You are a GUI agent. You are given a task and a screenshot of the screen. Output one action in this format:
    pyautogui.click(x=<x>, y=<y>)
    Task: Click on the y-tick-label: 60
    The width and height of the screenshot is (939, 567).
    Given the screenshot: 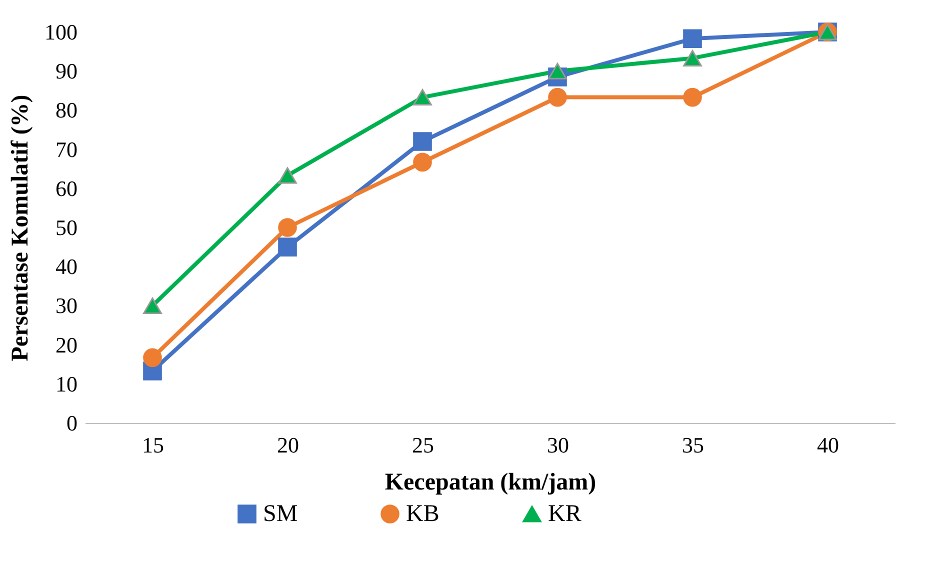 What is the action you would take?
    pyautogui.click(x=67, y=188)
    